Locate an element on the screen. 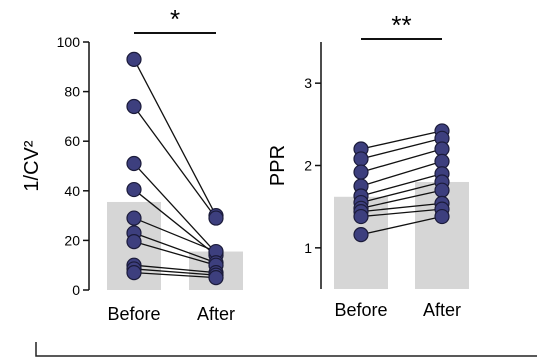 Image resolution: width=537 pixels, height=359 pixels. y-tick-label: 100 is located at coordinates (69, 42).